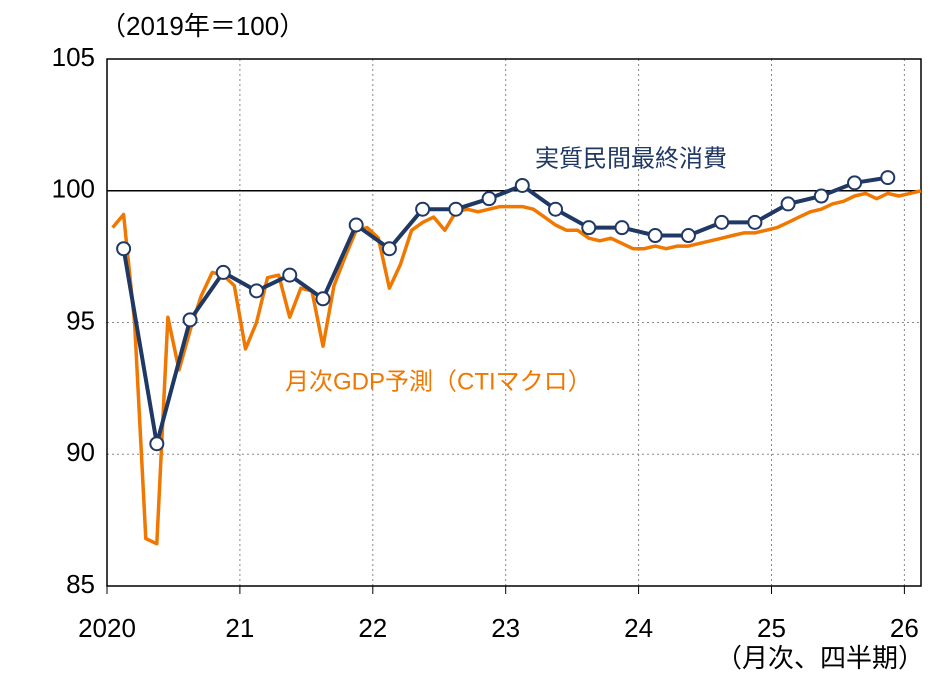  I want to click on x-tick-label: 25, so click(771, 628).